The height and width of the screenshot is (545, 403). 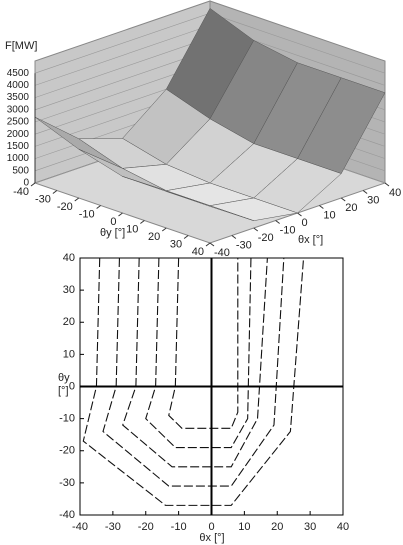 I want to click on z-tick-label: 3000, so click(x=18, y=109).